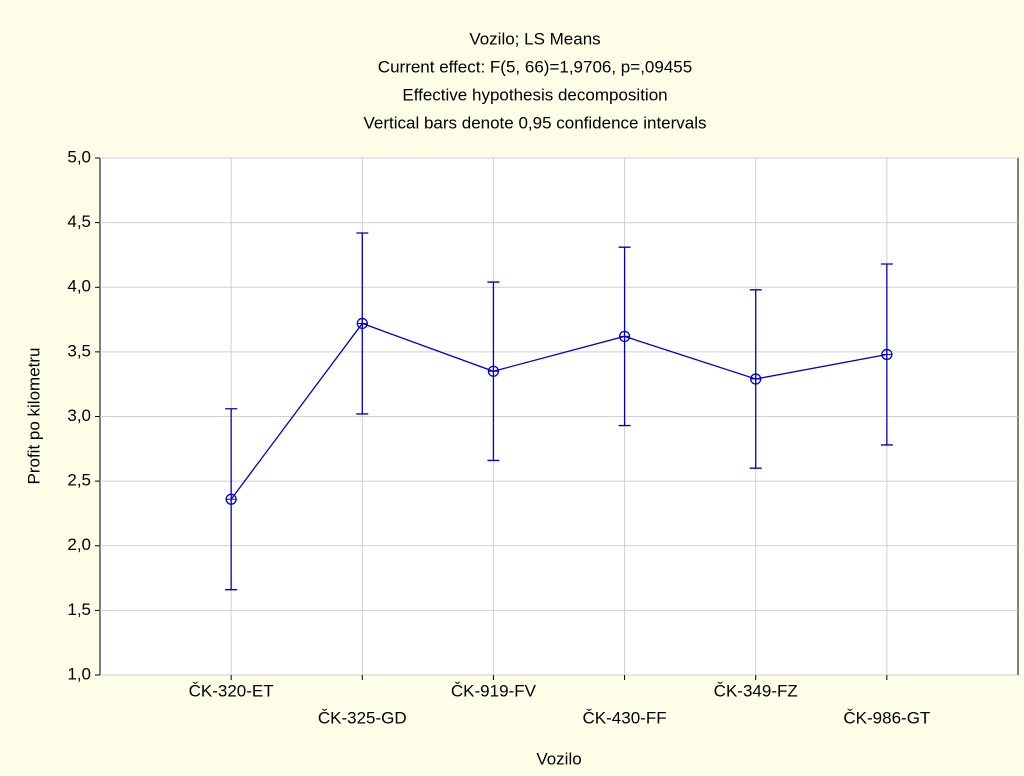 The image size is (1024, 776). I want to click on y-tick-label: 5,0, so click(79, 156).